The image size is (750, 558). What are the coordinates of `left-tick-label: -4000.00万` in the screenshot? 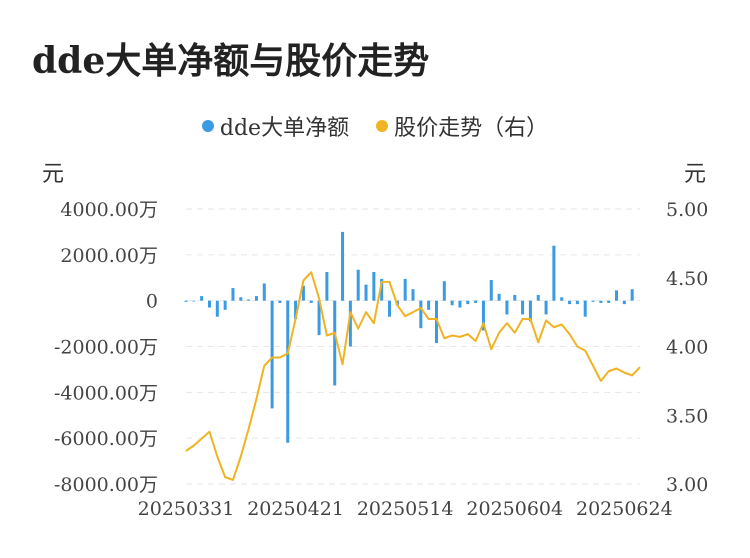 It's located at (106, 393).